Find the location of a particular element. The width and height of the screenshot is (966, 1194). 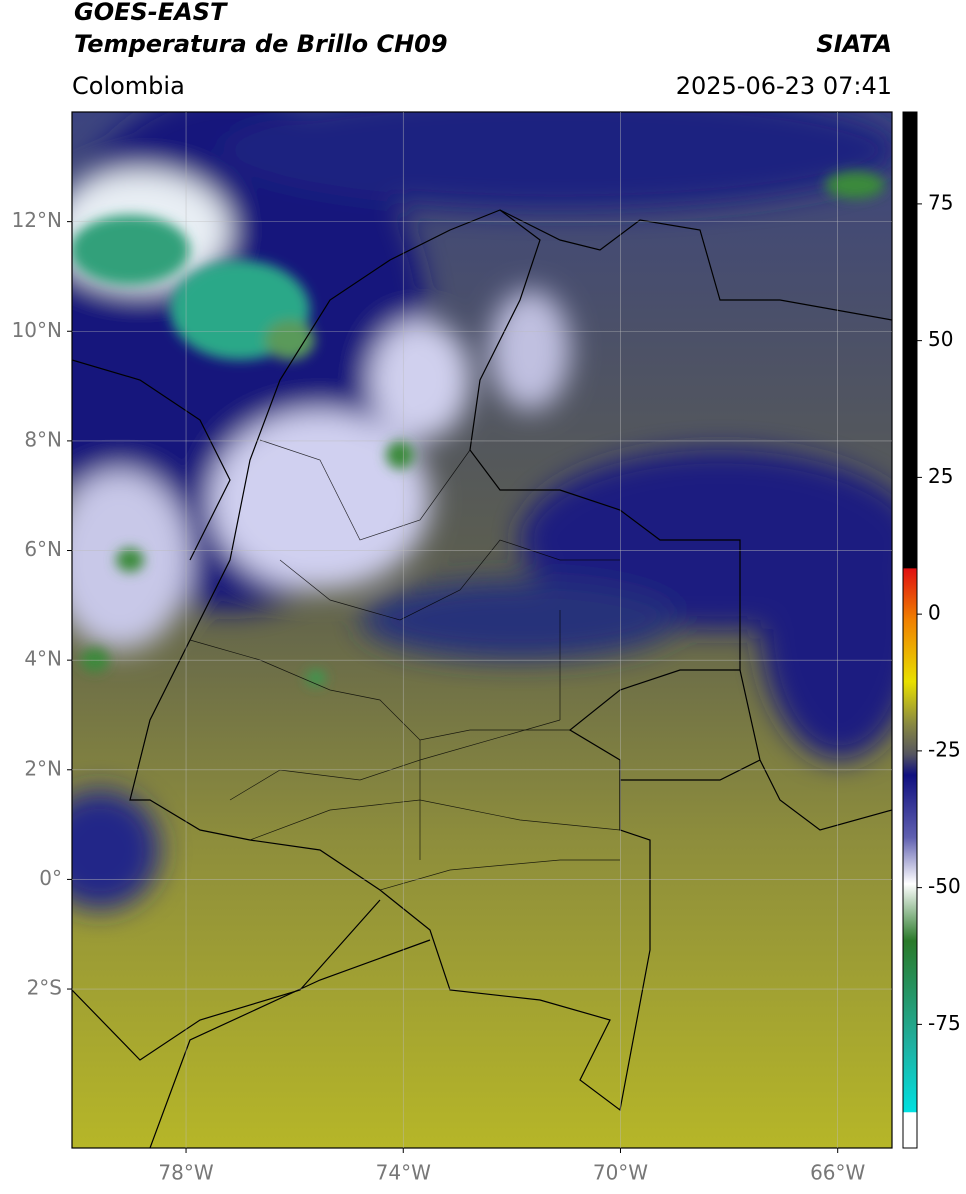

lon-tick-label: 66°W is located at coordinates (837, 1173).